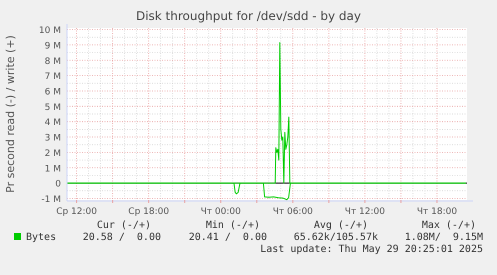 This screenshot has height=275, width=497. Describe the element at coordinates (52, 139) in the screenshot. I see `y-tick-label: 3 M` at that location.